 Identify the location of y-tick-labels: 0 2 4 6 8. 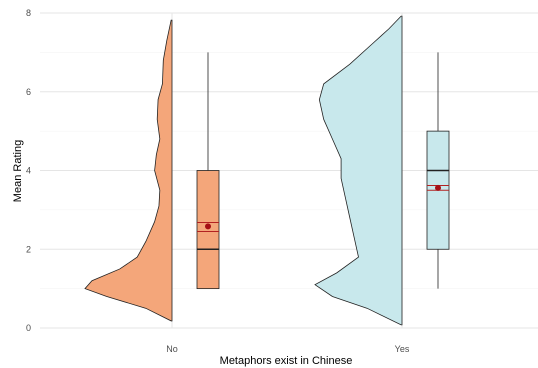
(28, 170).